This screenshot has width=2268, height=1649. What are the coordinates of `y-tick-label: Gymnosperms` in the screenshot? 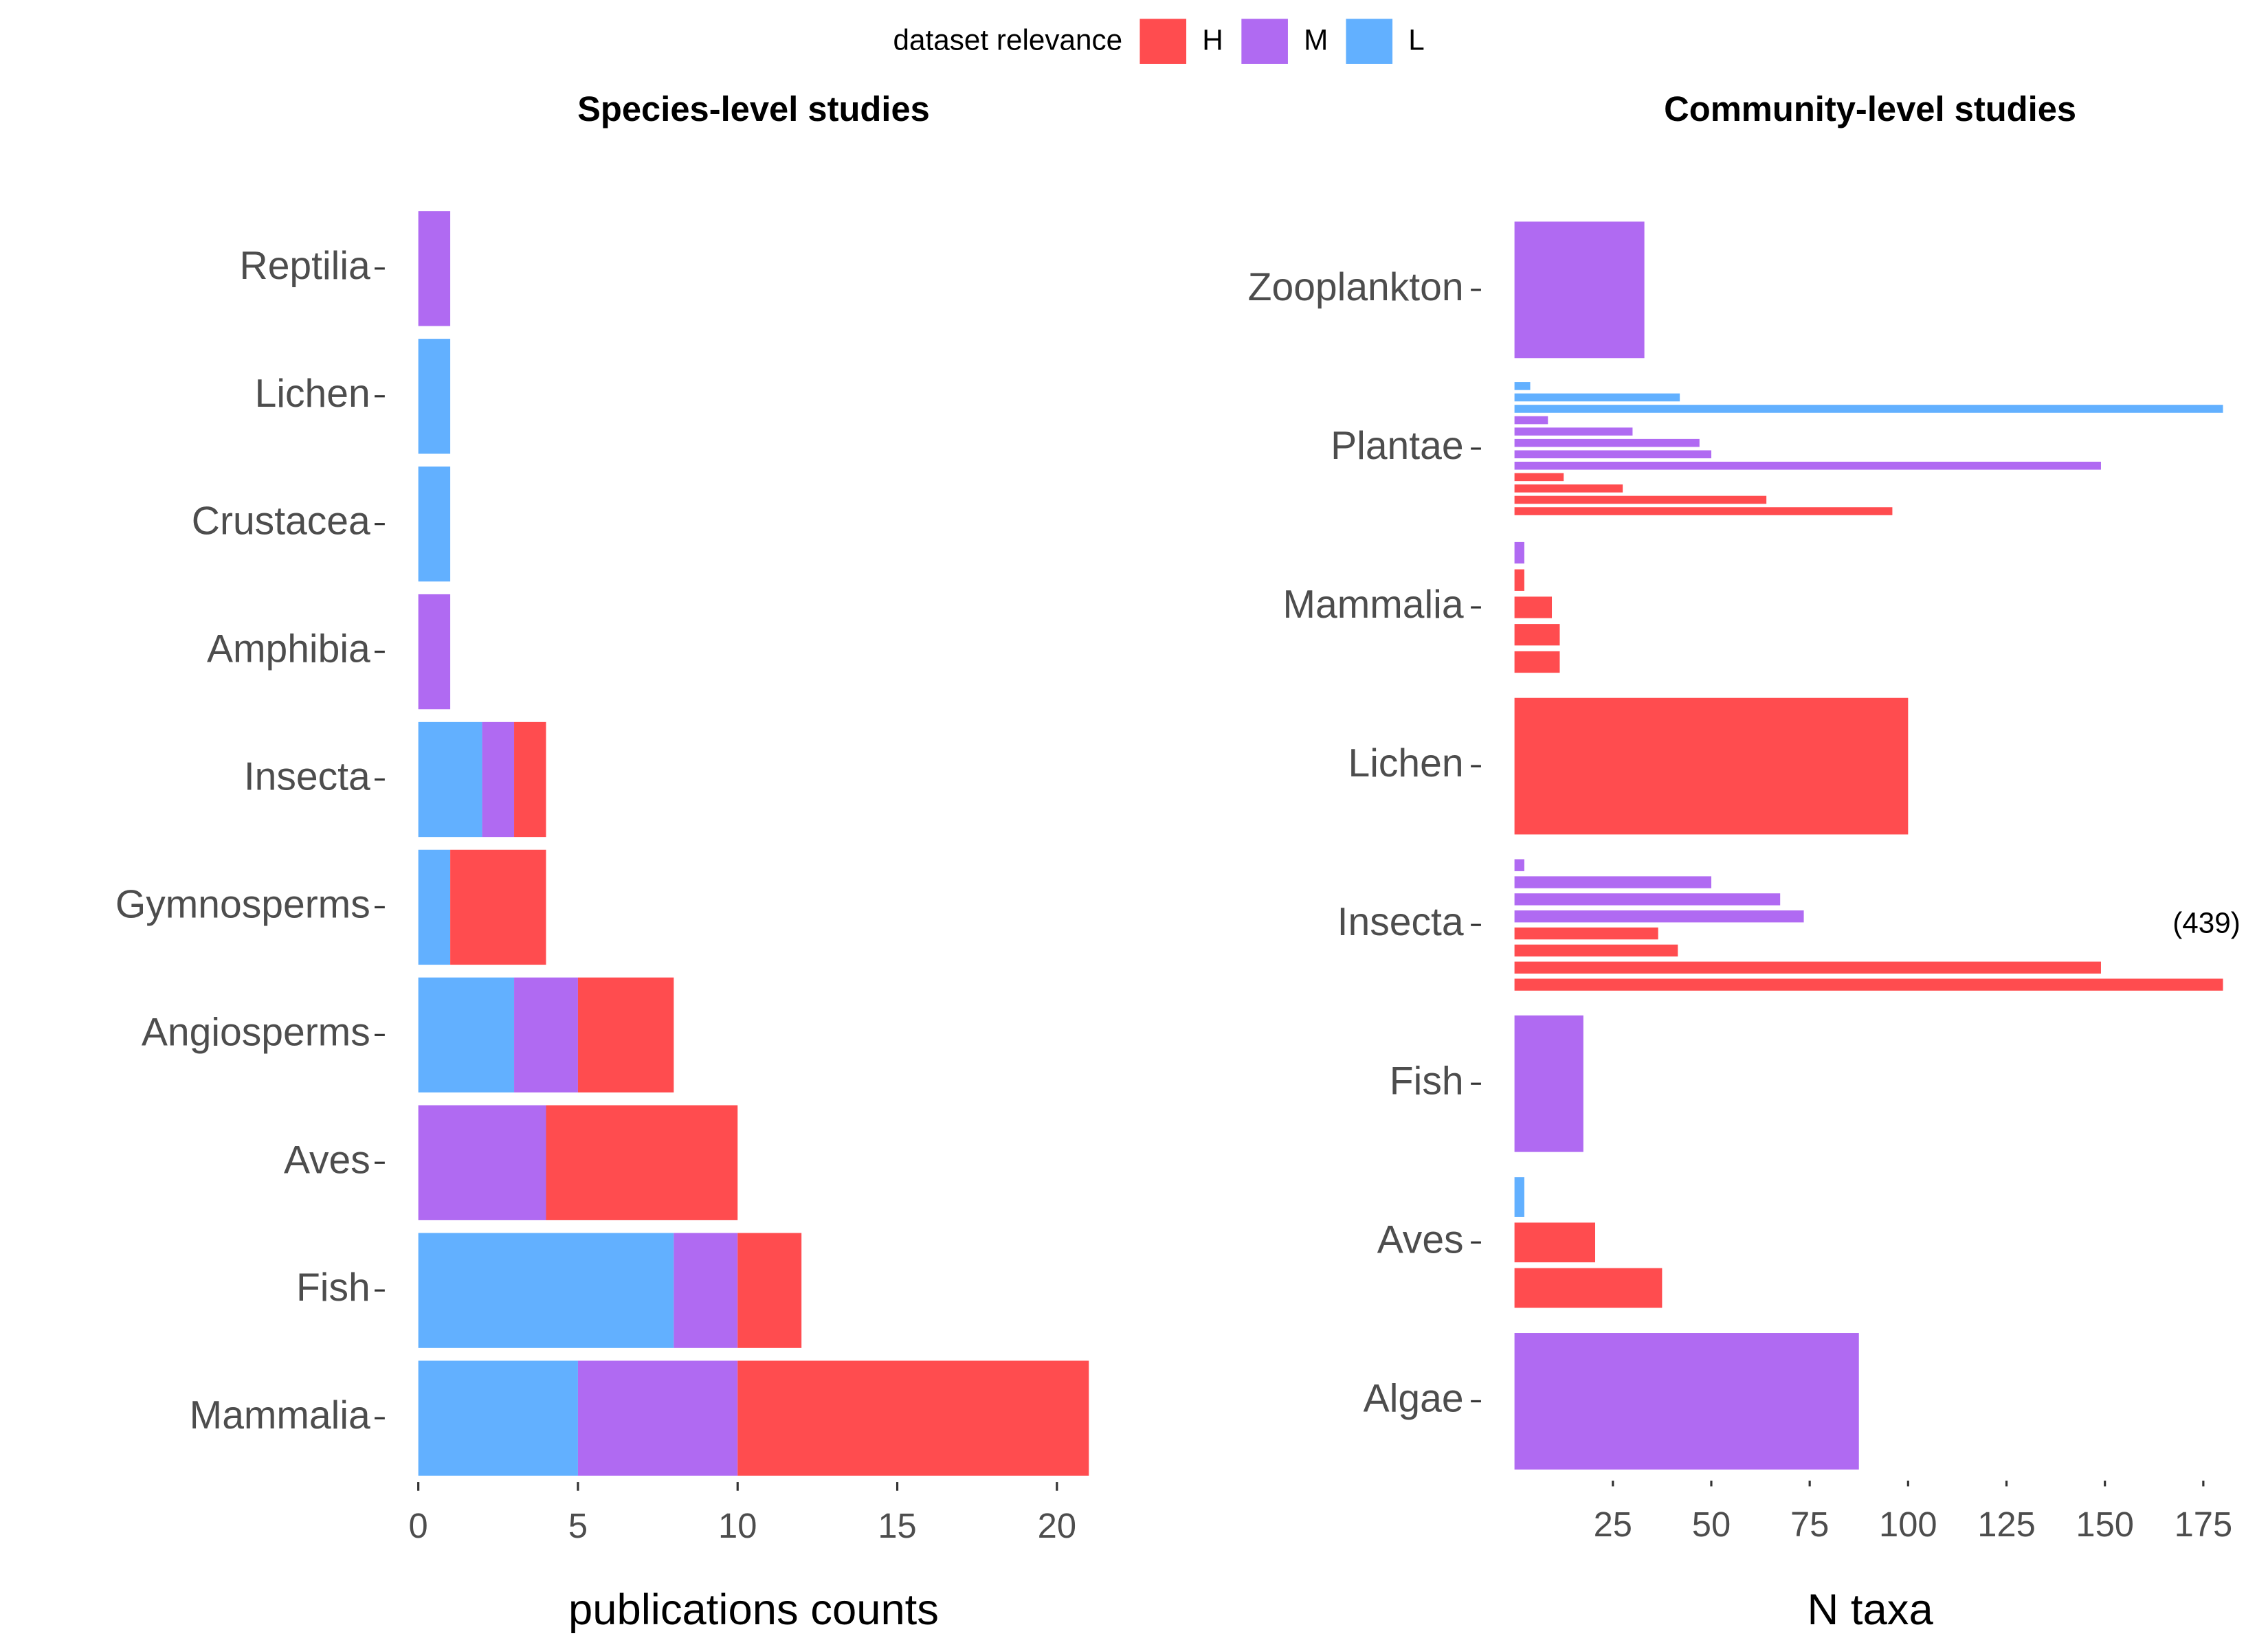 It's located at (242, 904).